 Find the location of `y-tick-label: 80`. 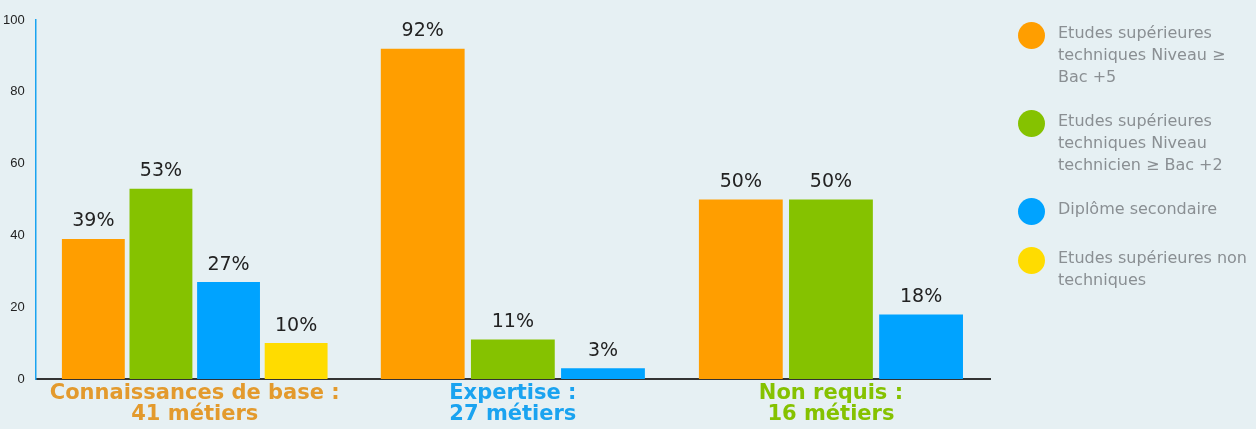

y-tick-label: 80 is located at coordinates (17, 91).